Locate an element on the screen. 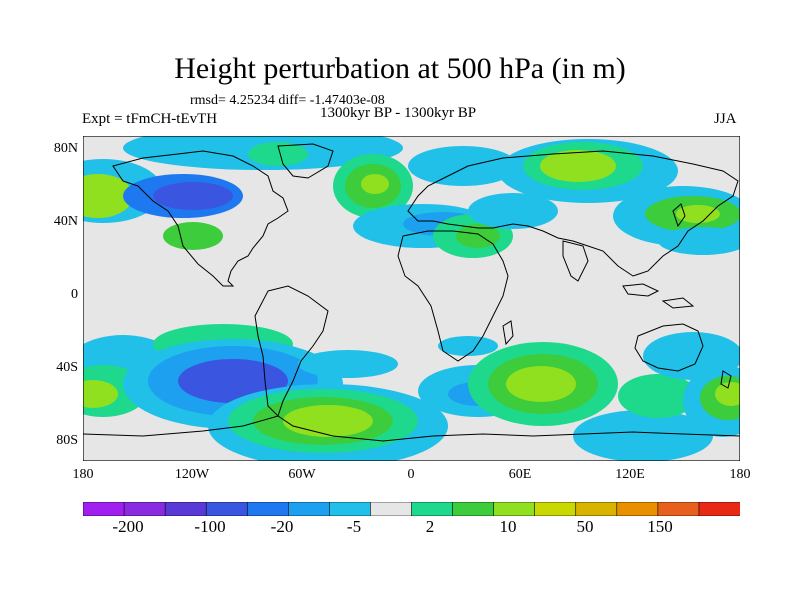 The image size is (800, 600). lat-label-eq: 0 is located at coordinates (74, 294).